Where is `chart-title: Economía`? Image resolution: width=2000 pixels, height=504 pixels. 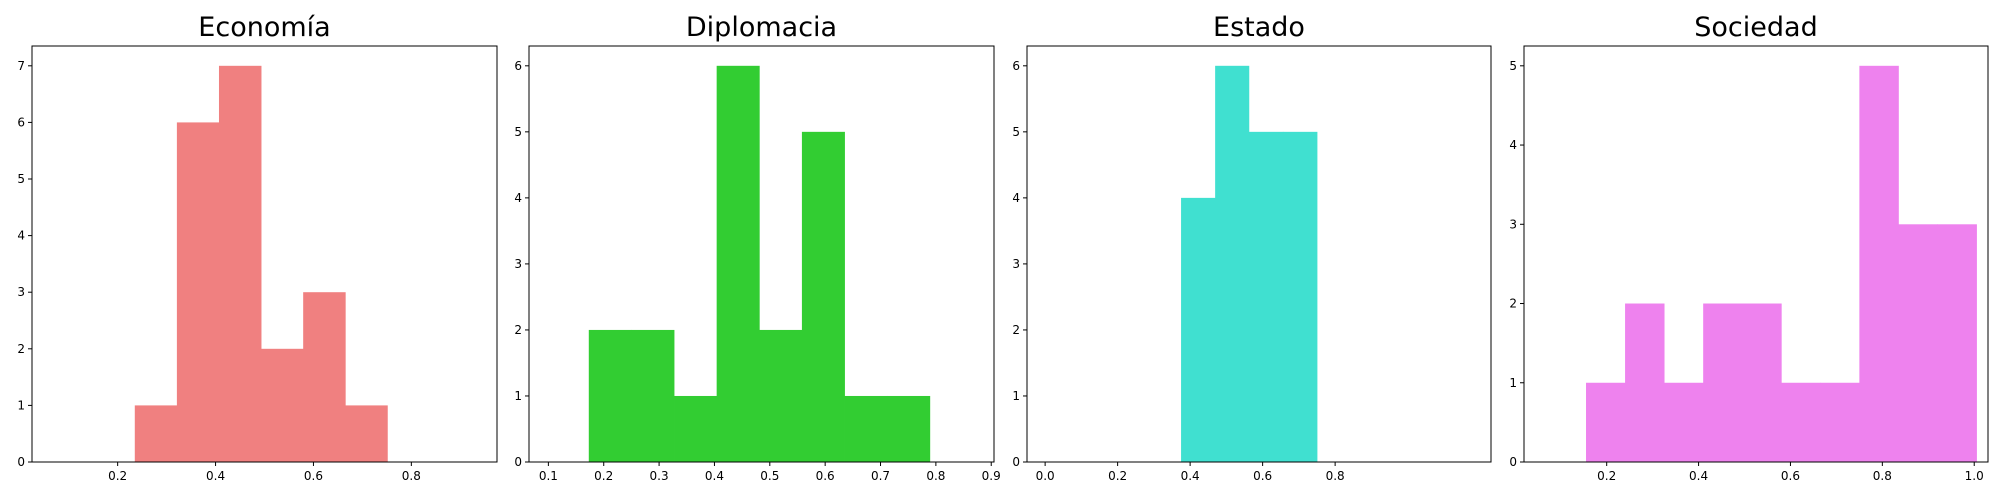 chart-title: Economía is located at coordinates (264, 27).